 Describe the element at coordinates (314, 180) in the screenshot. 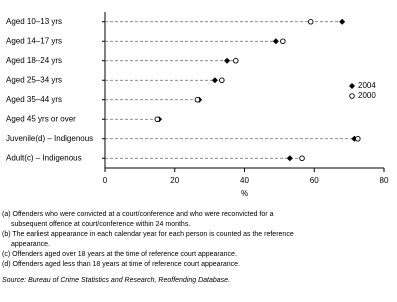

I see `x-tick-label: 60` at that location.